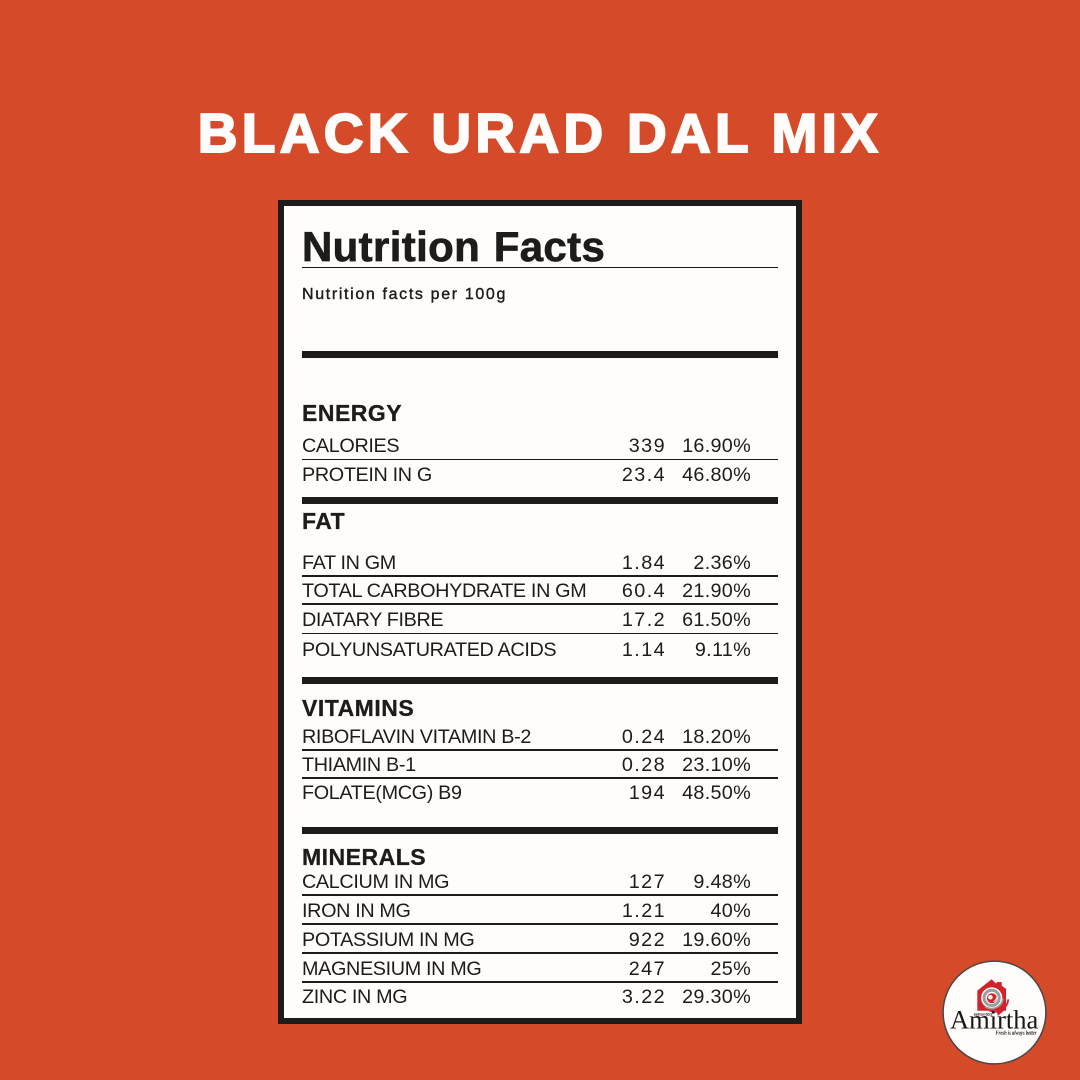 The width and height of the screenshot is (1080, 1080). What do you see at coordinates (994, 1019) in the screenshot?
I see `svg-text: Amirtha` at bounding box center [994, 1019].